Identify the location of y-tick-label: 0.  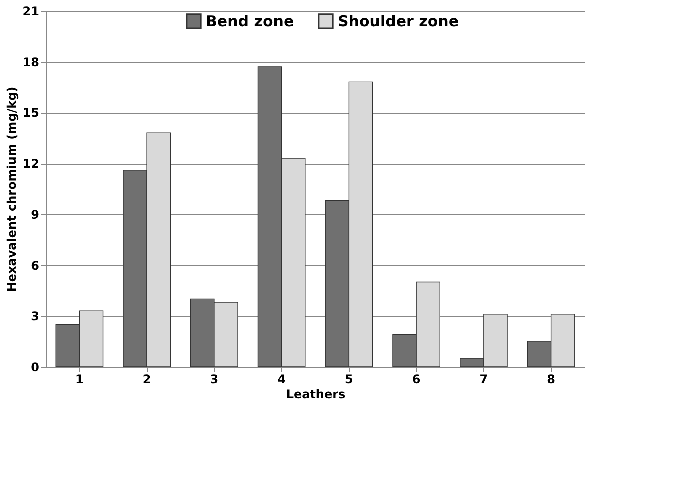
(35, 367).